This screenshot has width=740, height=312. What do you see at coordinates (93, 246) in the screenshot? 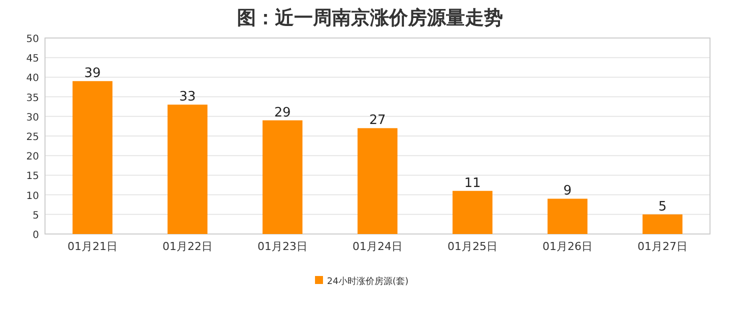
I see `x-tick-label: 01月21日` at bounding box center [93, 246].